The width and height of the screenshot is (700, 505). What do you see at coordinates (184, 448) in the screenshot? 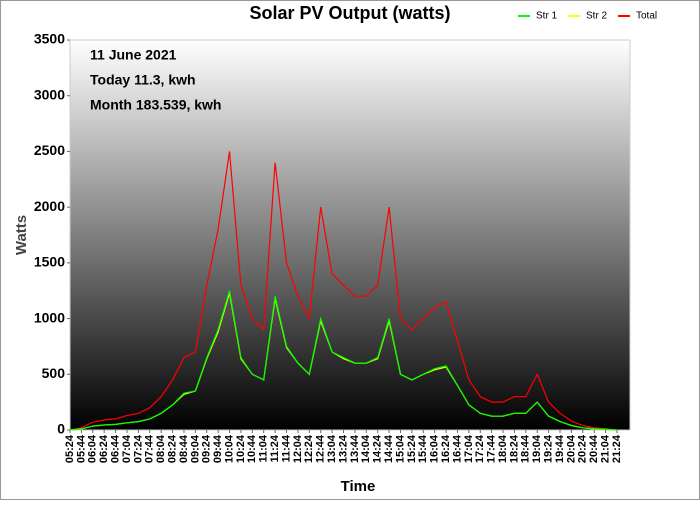
I see `x-tick-label: 08:44` at bounding box center [184, 448].